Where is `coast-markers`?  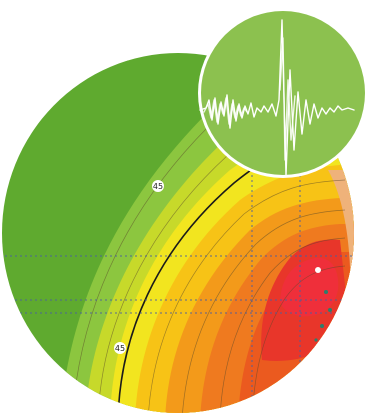 coast-markers is located at coordinates (323, 304).